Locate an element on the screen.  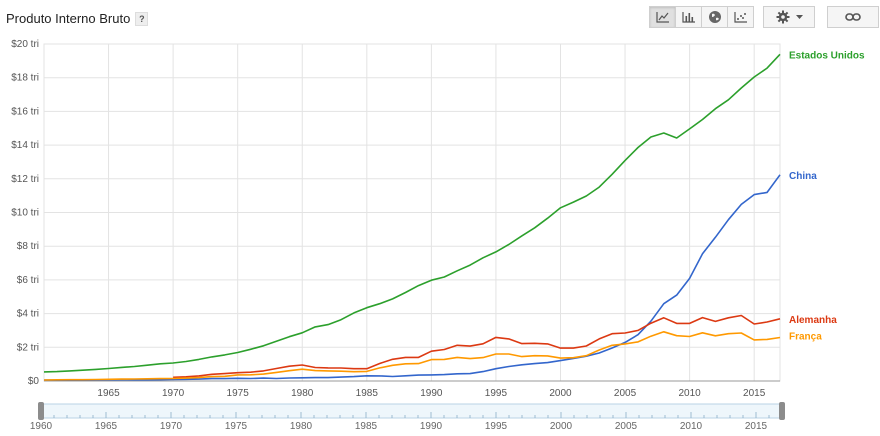
line-chart-icon is located at coordinates (662, 17).